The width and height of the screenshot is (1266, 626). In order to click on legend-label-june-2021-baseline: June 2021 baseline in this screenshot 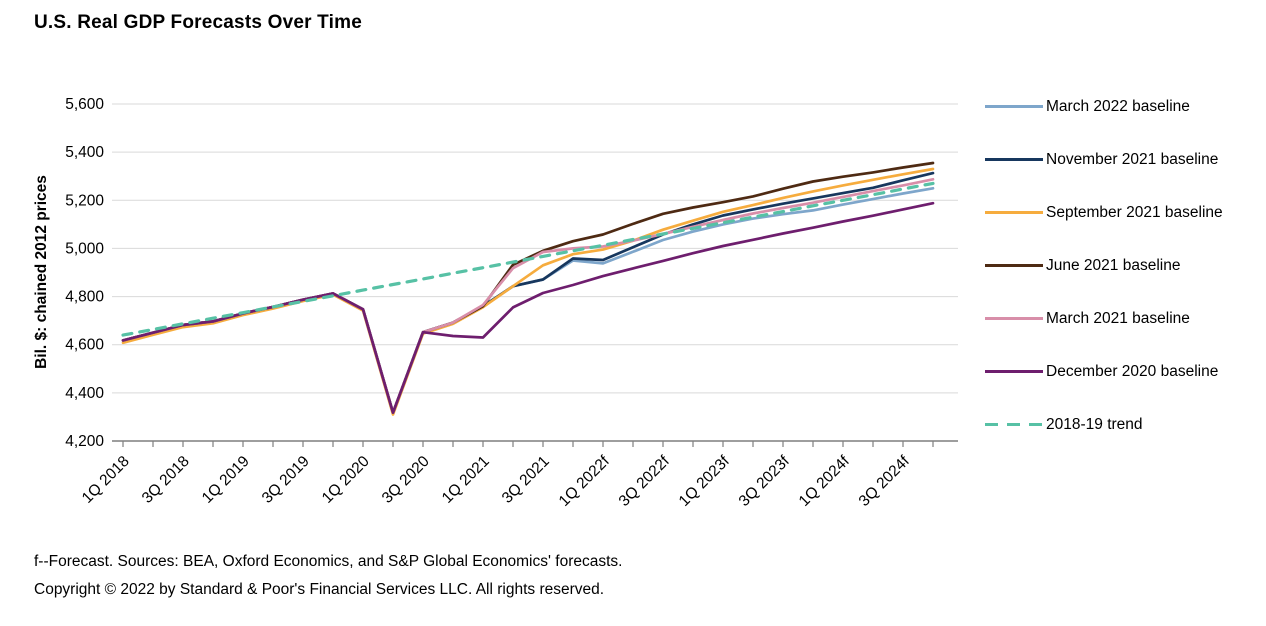, I will do `click(1113, 265)`.